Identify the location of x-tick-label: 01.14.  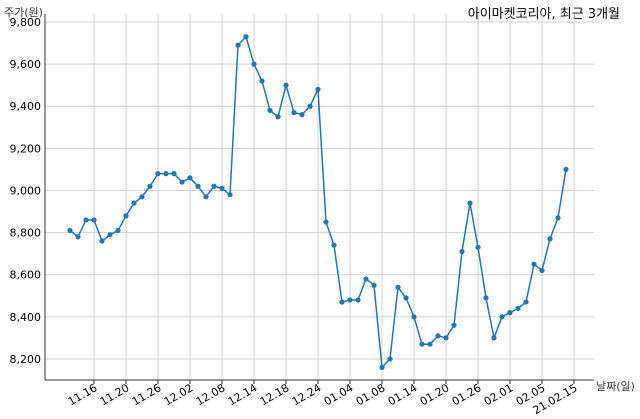
(403, 394).